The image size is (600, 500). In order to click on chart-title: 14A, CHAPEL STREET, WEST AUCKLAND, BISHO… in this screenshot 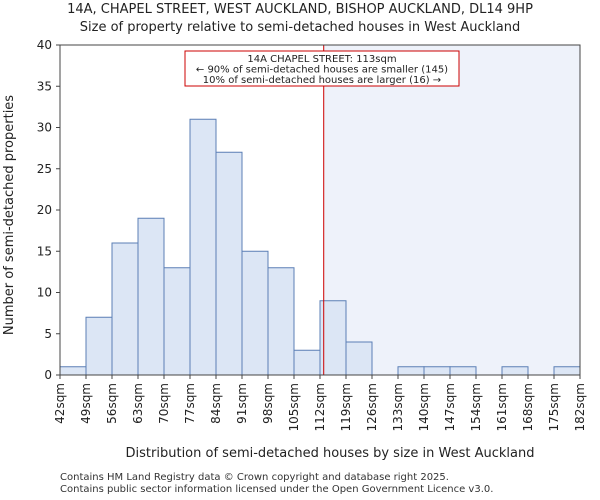, I will do `click(300, 9)`.